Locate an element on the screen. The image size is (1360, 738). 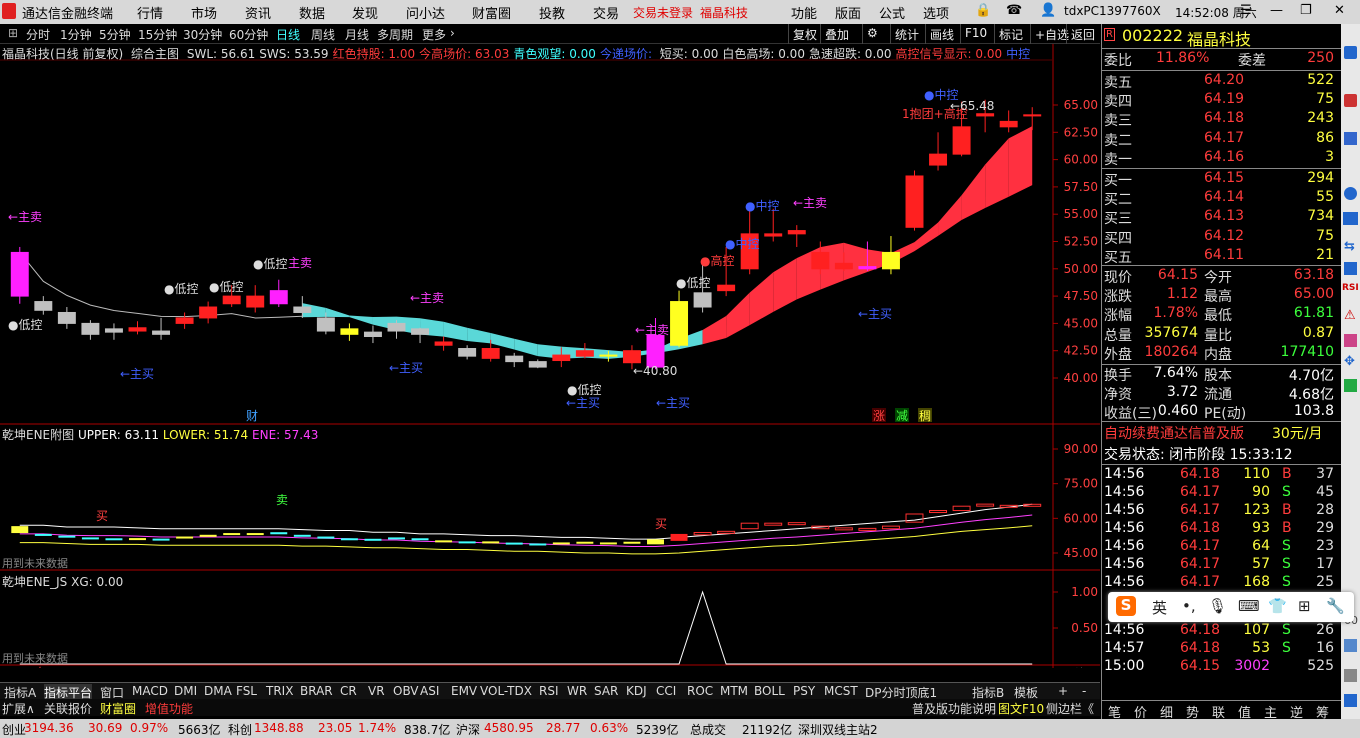
login-status: 交易未登录 is located at coordinates (663, 13).